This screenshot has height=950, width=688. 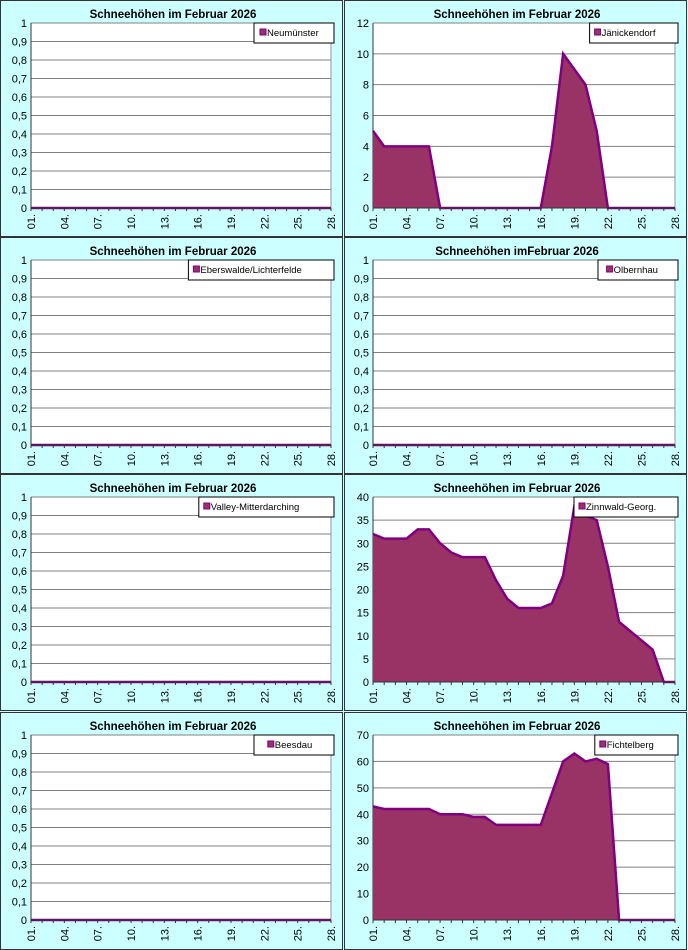 What do you see at coordinates (366, 147) in the screenshot?
I see `y-tick-label: 4` at bounding box center [366, 147].